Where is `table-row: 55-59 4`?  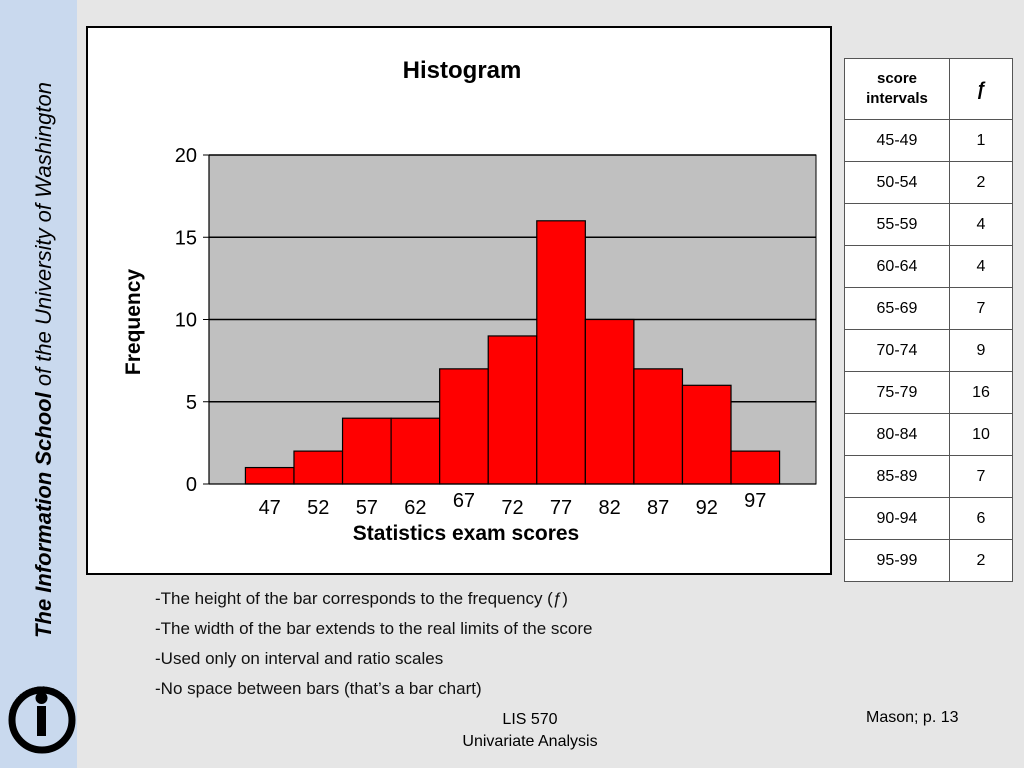
table-row: 55-59 4 is located at coordinates (928, 224).